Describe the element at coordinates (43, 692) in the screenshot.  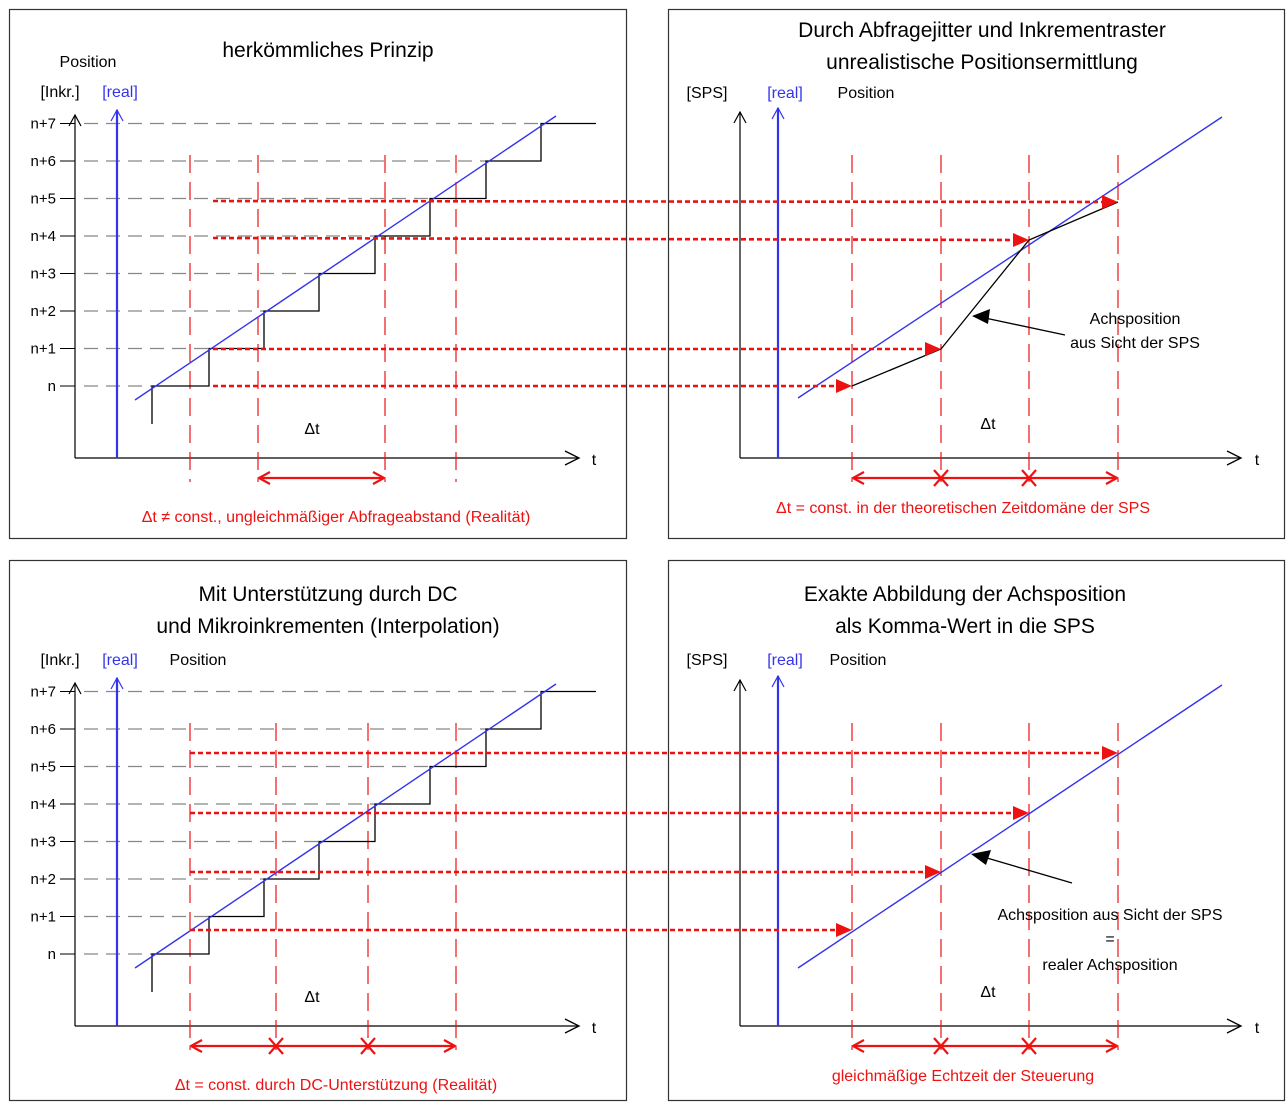
I see `bottom_left-tick-label-7: n+7` at that location.